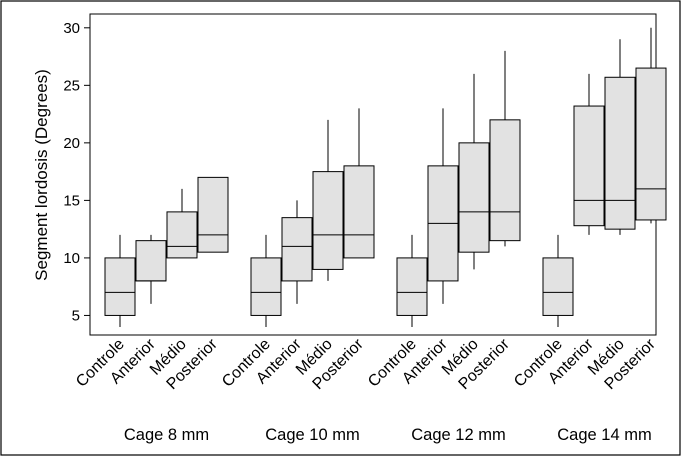 Image resolution: width=681 pixels, height=456 pixels. What do you see at coordinates (71, 200) in the screenshot?
I see `y-tick-label: 15` at bounding box center [71, 200].